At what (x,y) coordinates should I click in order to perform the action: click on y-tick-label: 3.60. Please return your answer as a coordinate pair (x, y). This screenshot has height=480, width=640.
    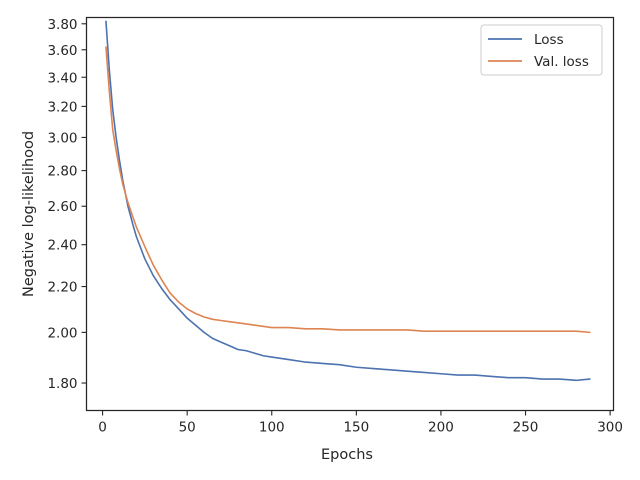
    Looking at the image, I should click on (62, 51).